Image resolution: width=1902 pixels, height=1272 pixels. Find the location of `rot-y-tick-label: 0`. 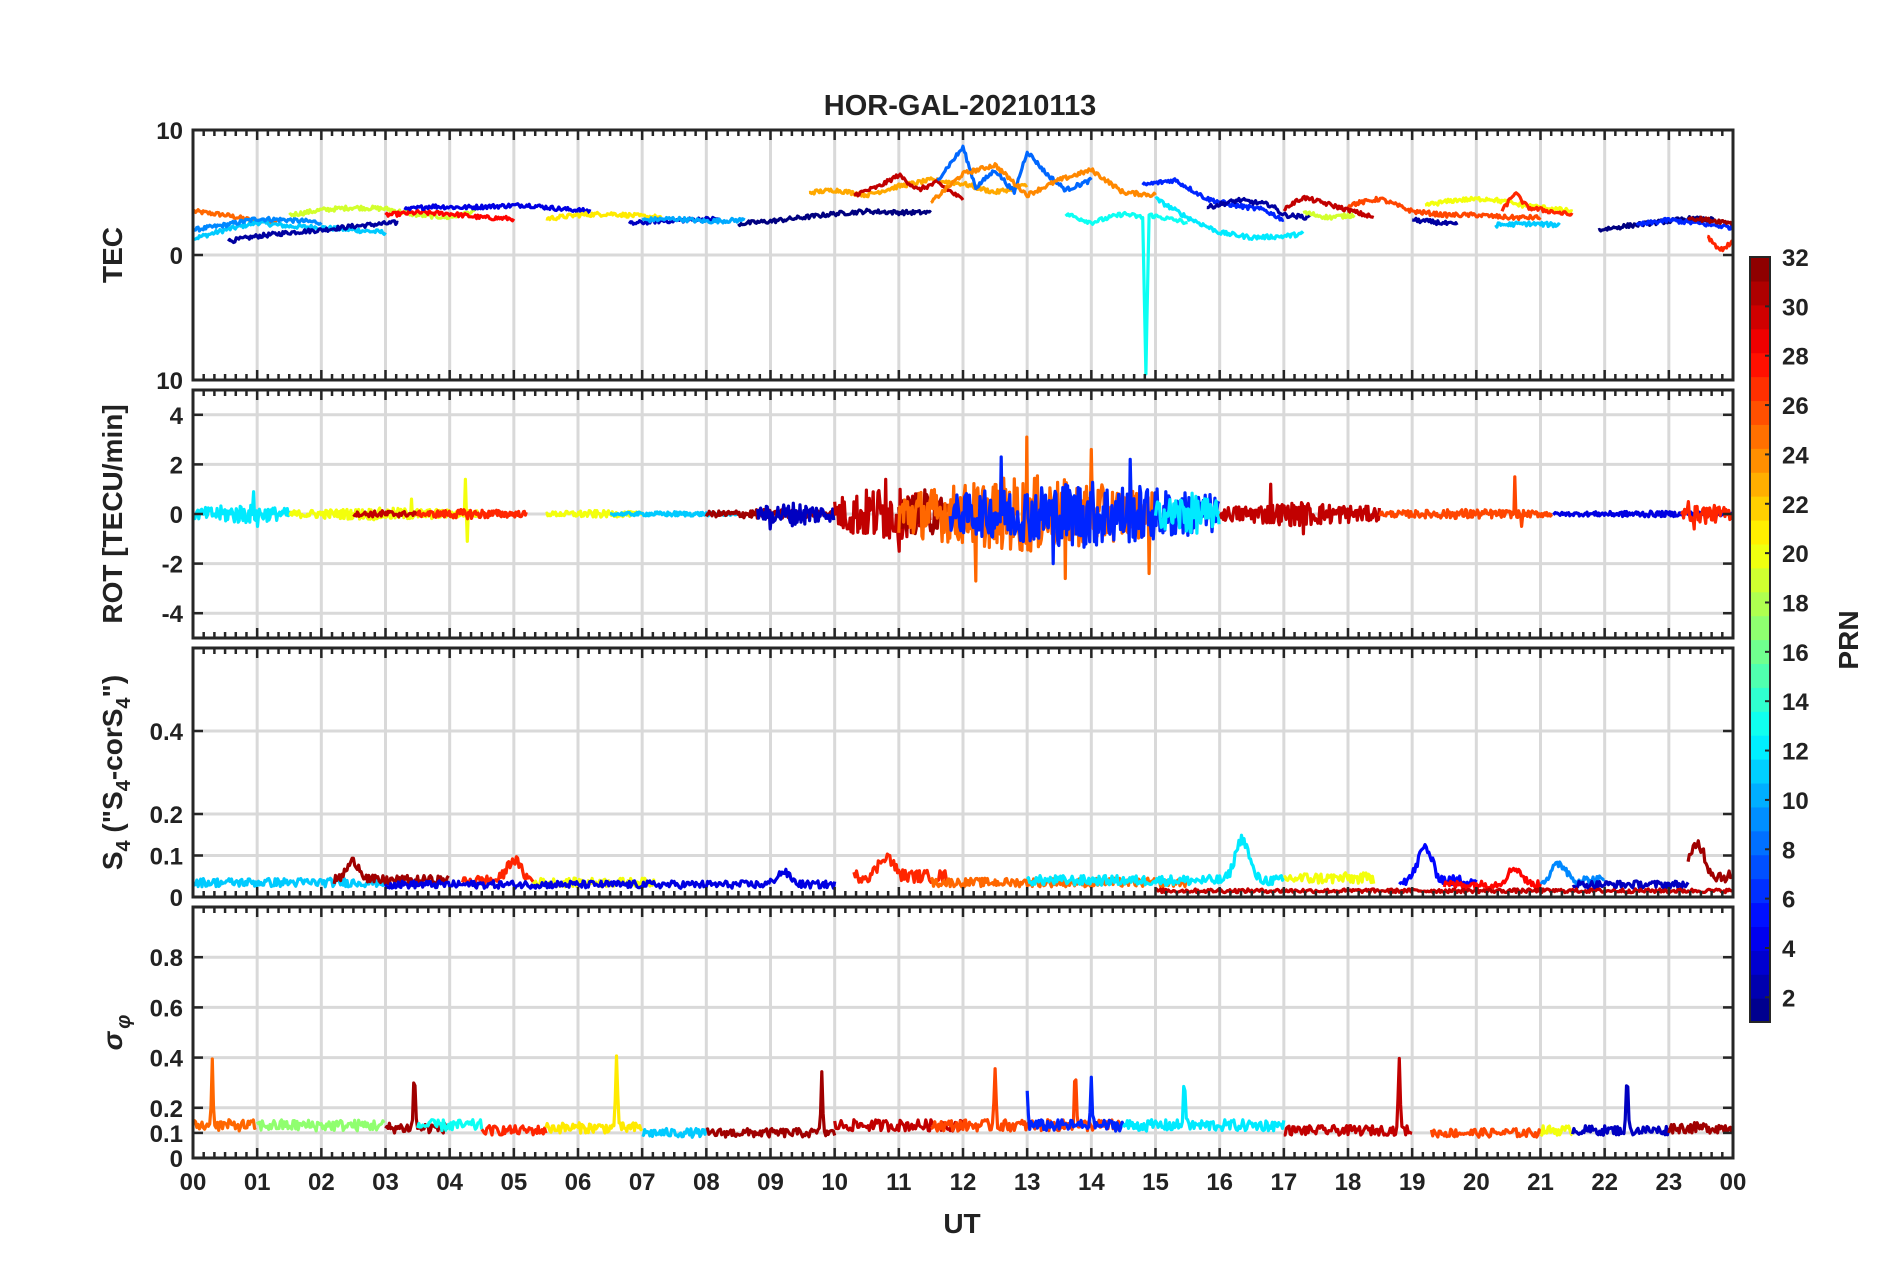

rot-y-tick-label: 0 is located at coordinates (176, 515).